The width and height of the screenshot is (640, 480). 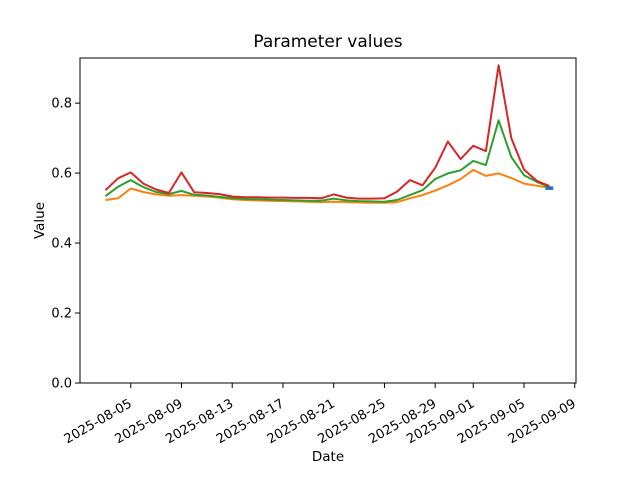 What do you see at coordinates (61, 314) in the screenshot?
I see `y-tick-label: 0.2` at bounding box center [61, 314].